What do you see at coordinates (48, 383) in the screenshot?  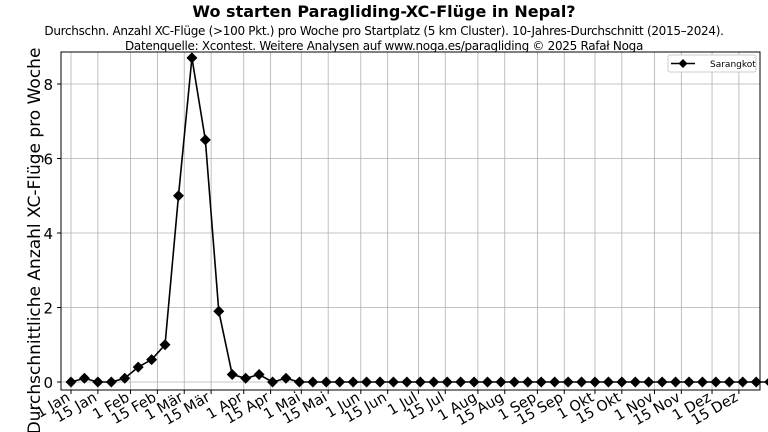 I see `y-tick-label: 0` at bounding box center [48, 383].